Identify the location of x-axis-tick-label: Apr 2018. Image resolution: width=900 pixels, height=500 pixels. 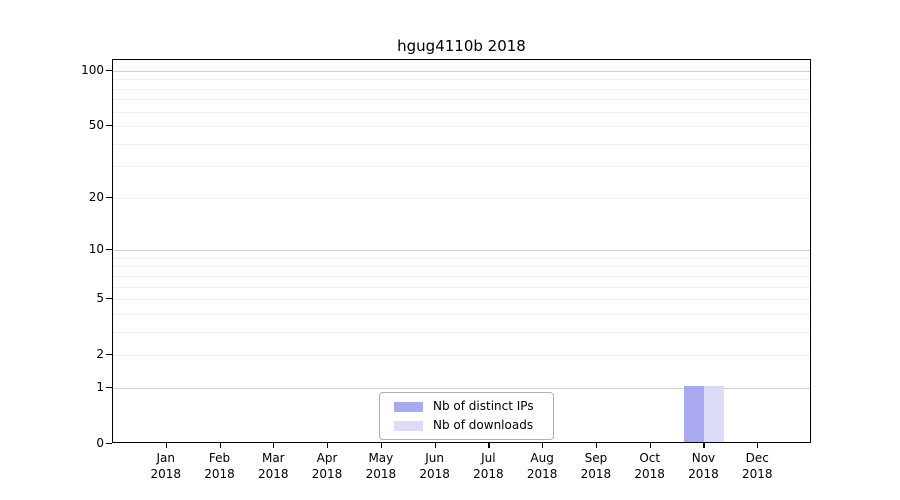
(327, 466).